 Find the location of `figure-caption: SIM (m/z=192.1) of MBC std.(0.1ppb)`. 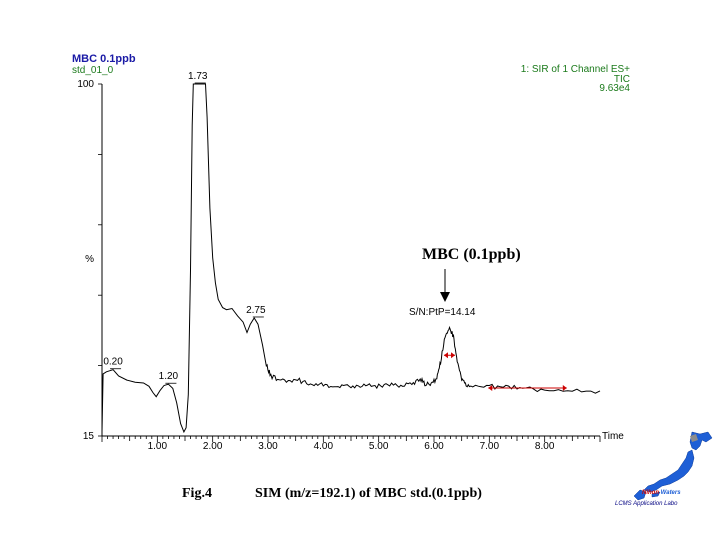

figure-caption: SIM (m/z=192.1) of MBC std.(0.1ppb) is located at coordinates (368, 493).